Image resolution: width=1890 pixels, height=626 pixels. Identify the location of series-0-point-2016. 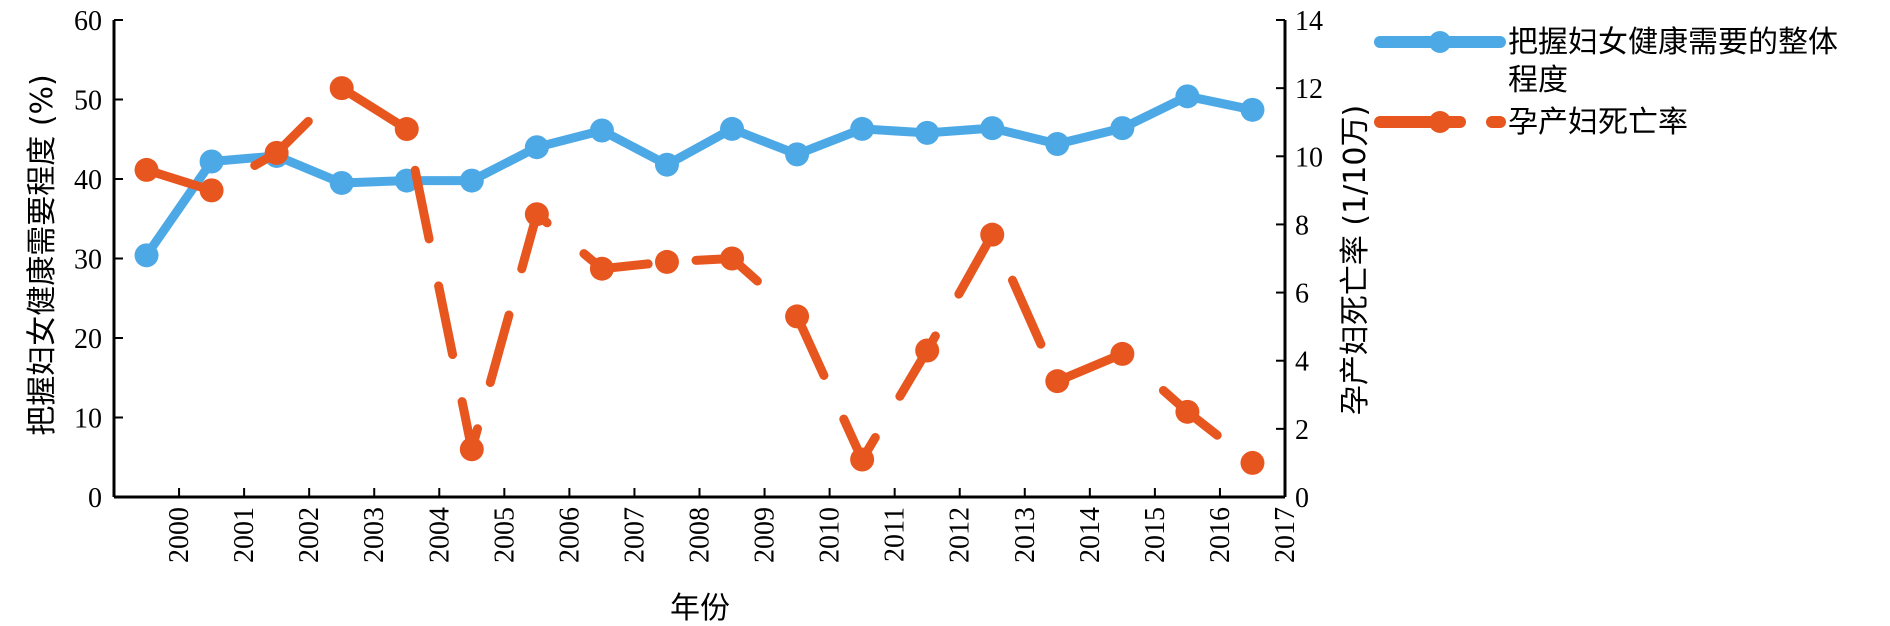
(1187, 96).